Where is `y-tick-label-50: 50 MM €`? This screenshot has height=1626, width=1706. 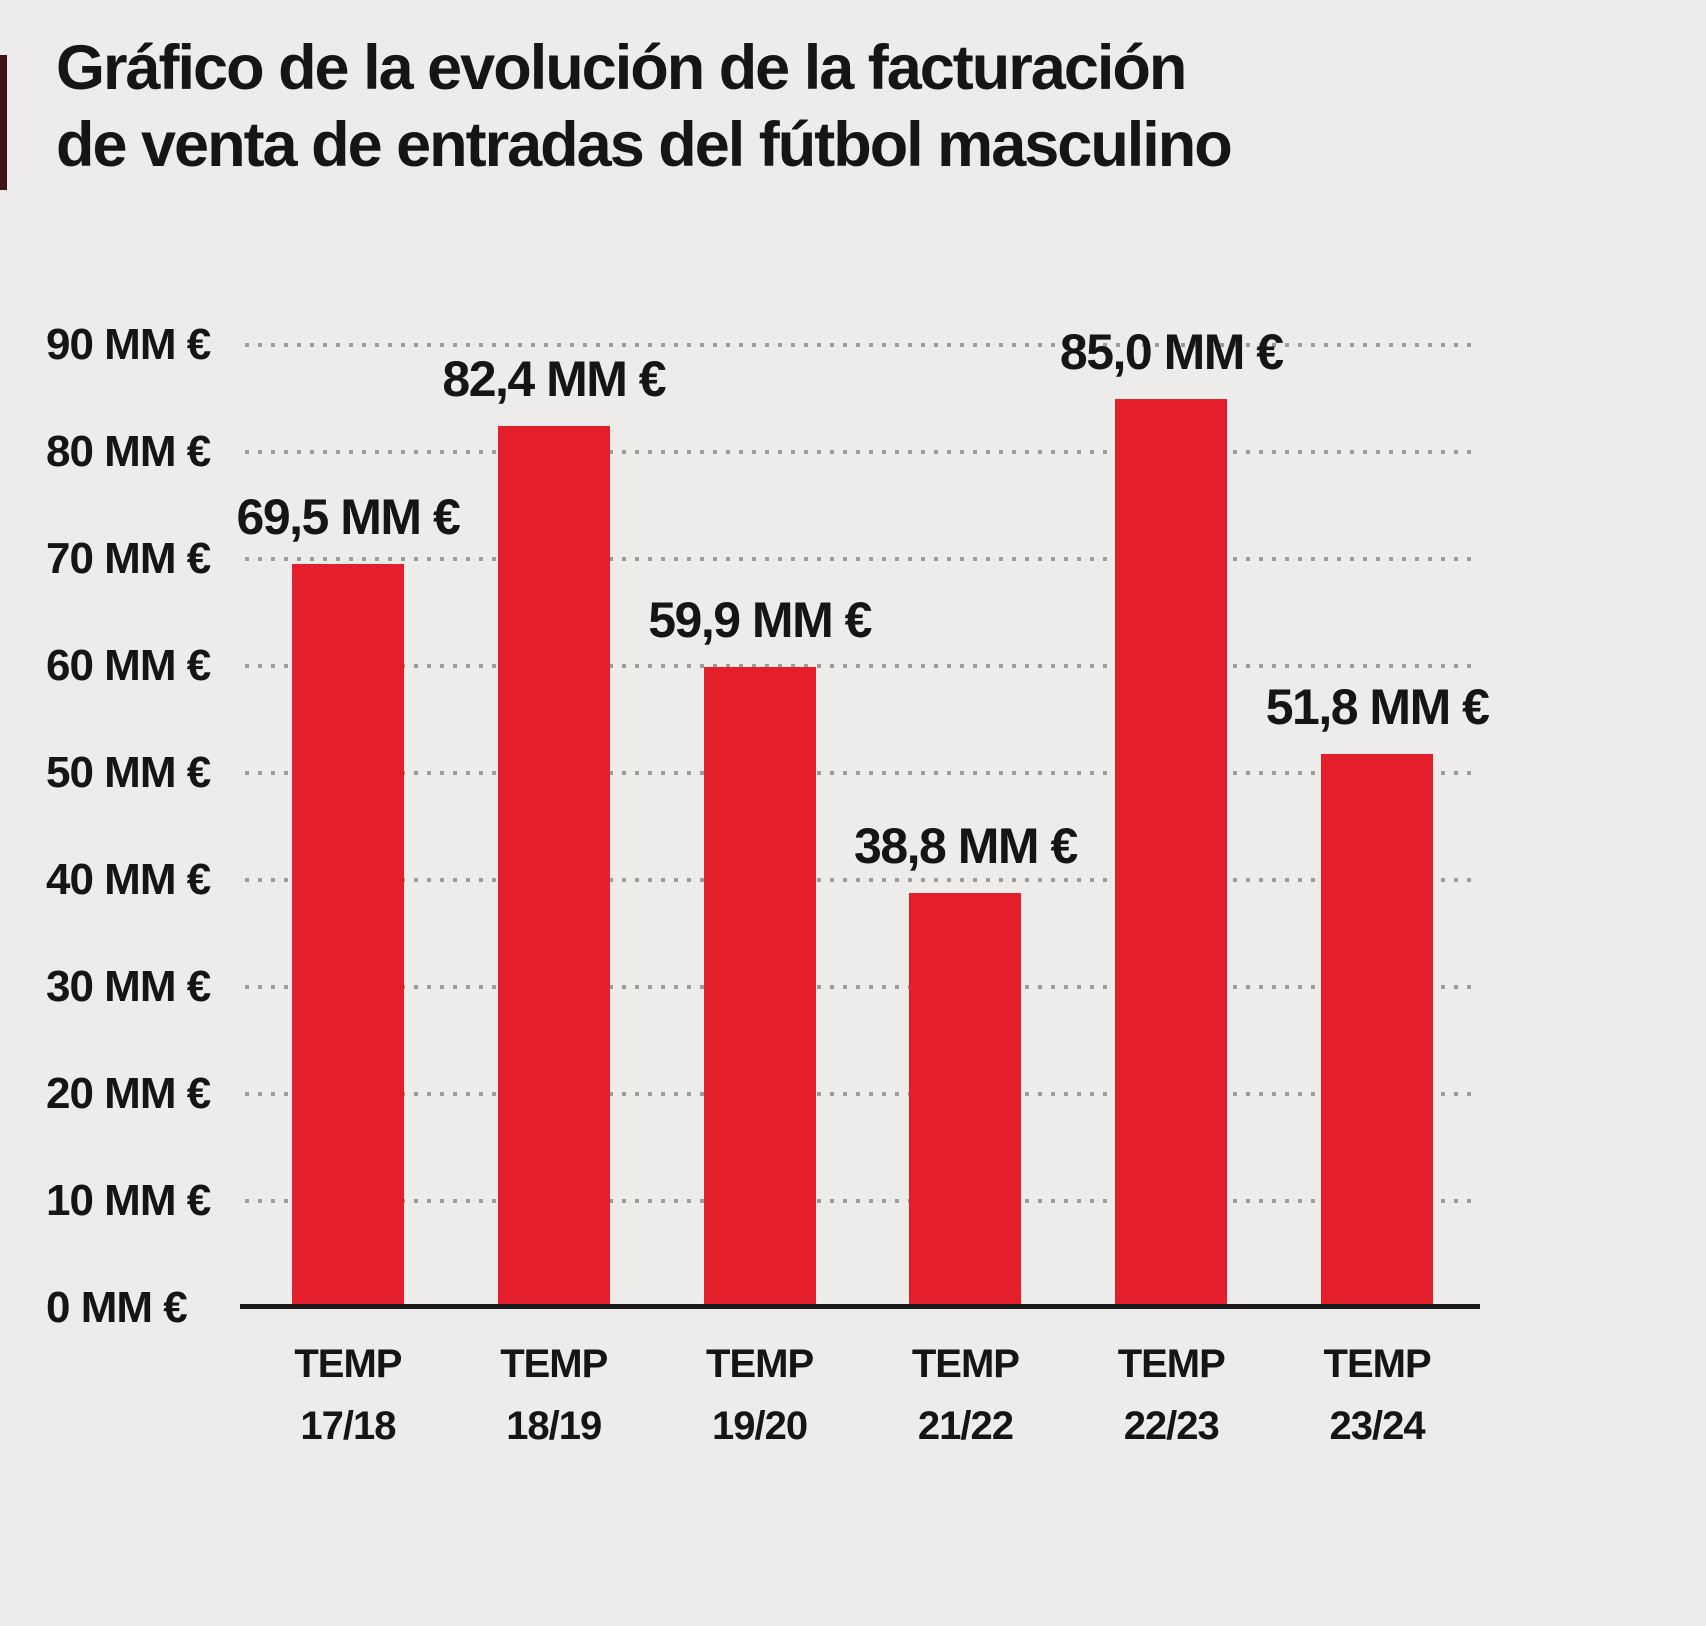 y-tick-label-50: 50 MM € is located at coordinates (128, 772).